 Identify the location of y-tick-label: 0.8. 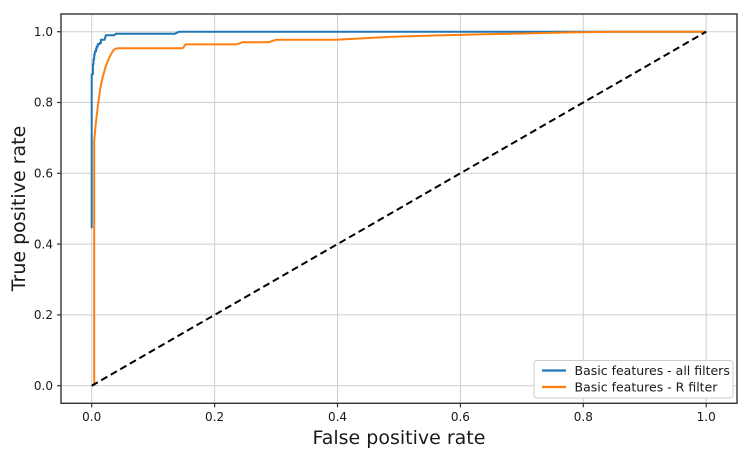
(43, 103).